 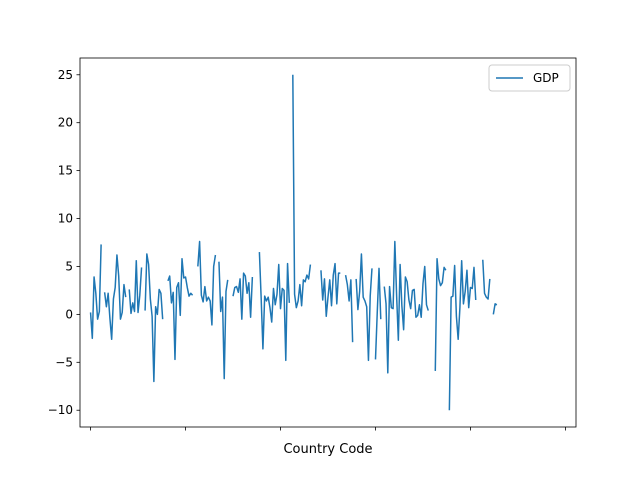 I want to click on y-tick-label: 15, so click(x=65, y=171).